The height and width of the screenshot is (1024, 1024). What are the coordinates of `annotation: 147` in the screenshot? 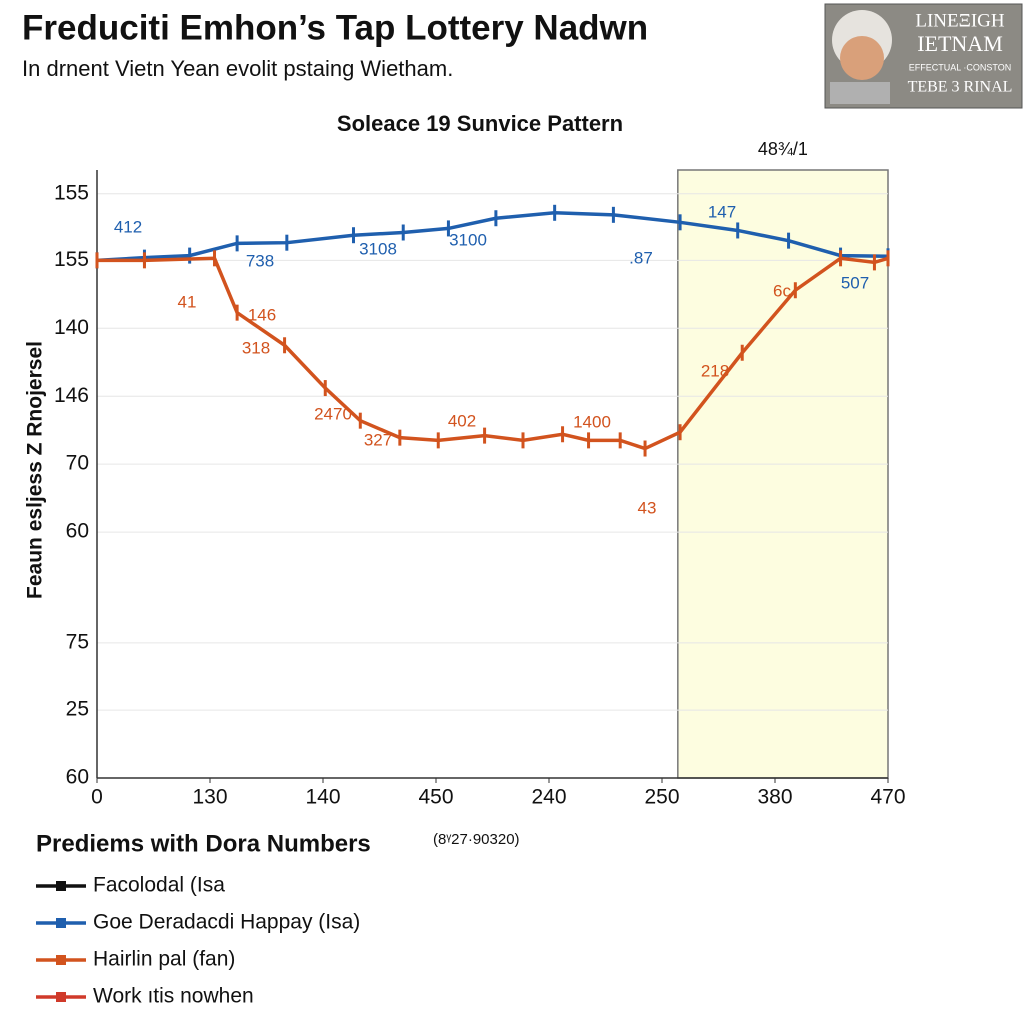 It's located at (722, 211).